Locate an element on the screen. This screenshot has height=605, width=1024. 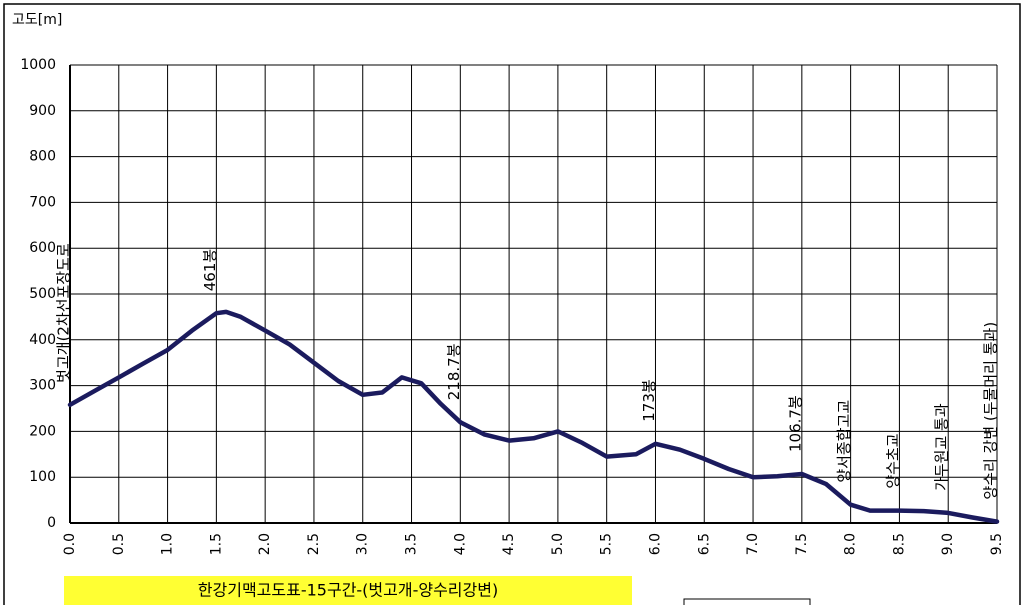
x-tick-label: 7.0 is located at coordinates (753, 544).